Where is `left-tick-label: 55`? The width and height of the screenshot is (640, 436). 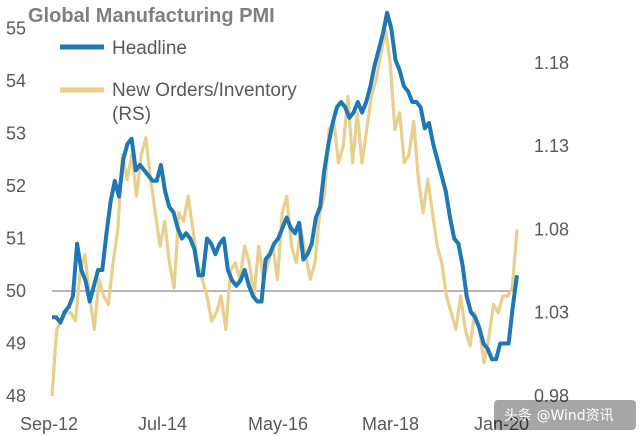
left-tick-label: 55 is located at coordinates (16, 29).